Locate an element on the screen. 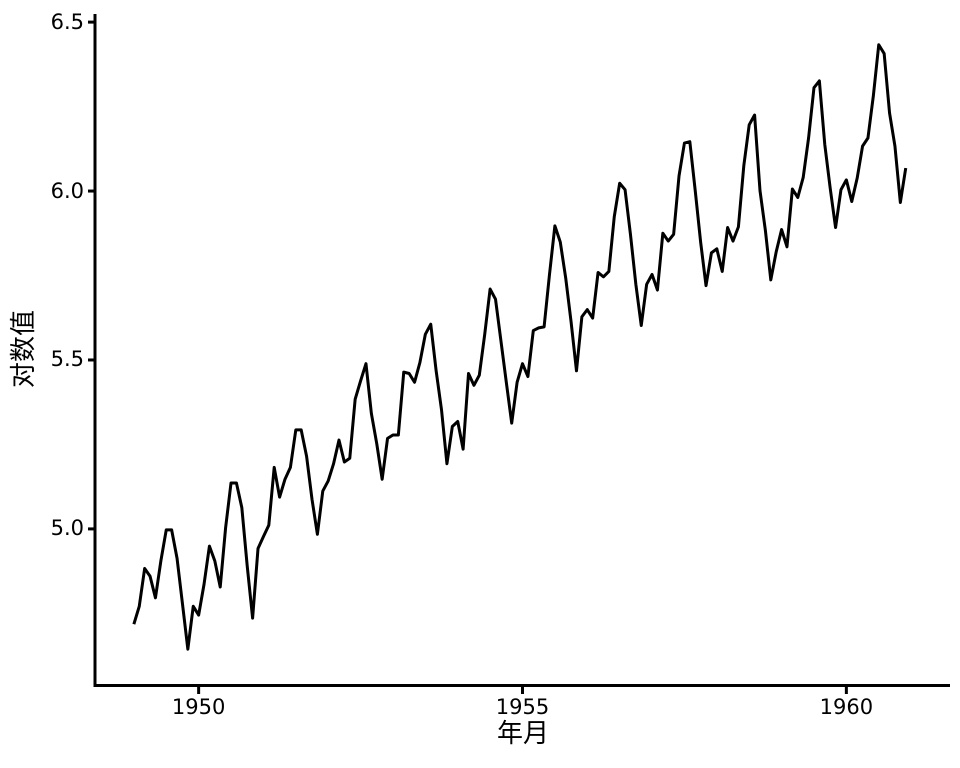 This screenshot has width=960, height=768. y-axis-title: 对数值 is located at coordinates (24, 349).